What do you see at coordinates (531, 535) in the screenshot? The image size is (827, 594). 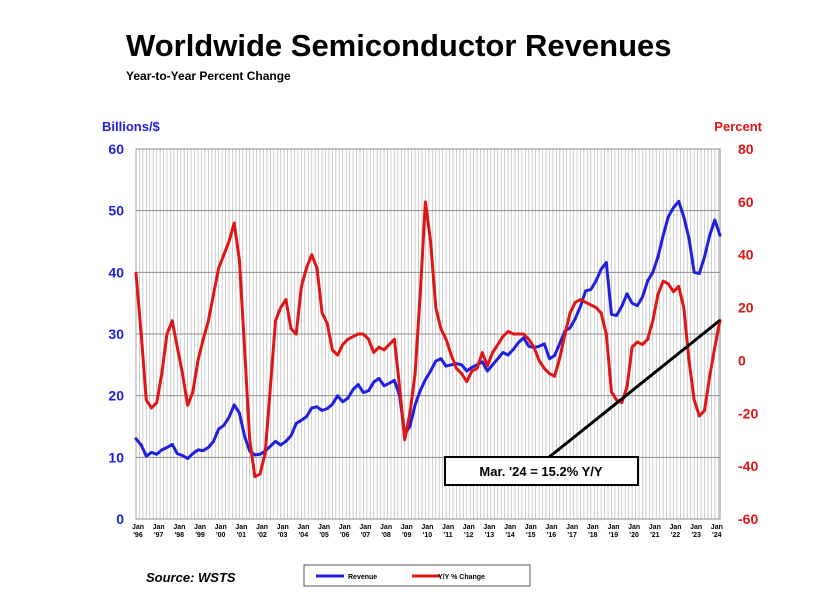 I see `x-tick-year: '15` at bounding box center [531, 535].